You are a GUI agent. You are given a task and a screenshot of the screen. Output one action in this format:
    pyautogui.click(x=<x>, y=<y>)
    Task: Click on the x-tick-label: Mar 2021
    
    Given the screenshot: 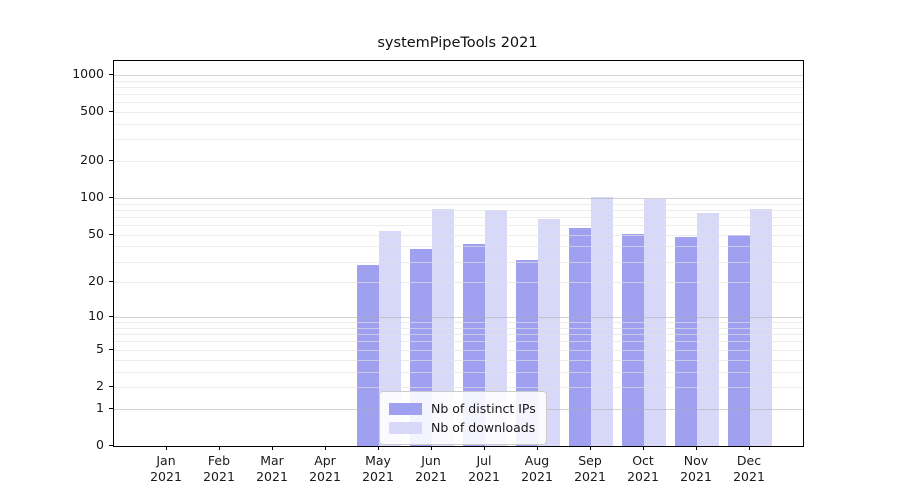 What is the action you would take?
    pyautogui.click(x=272, y=468)
    